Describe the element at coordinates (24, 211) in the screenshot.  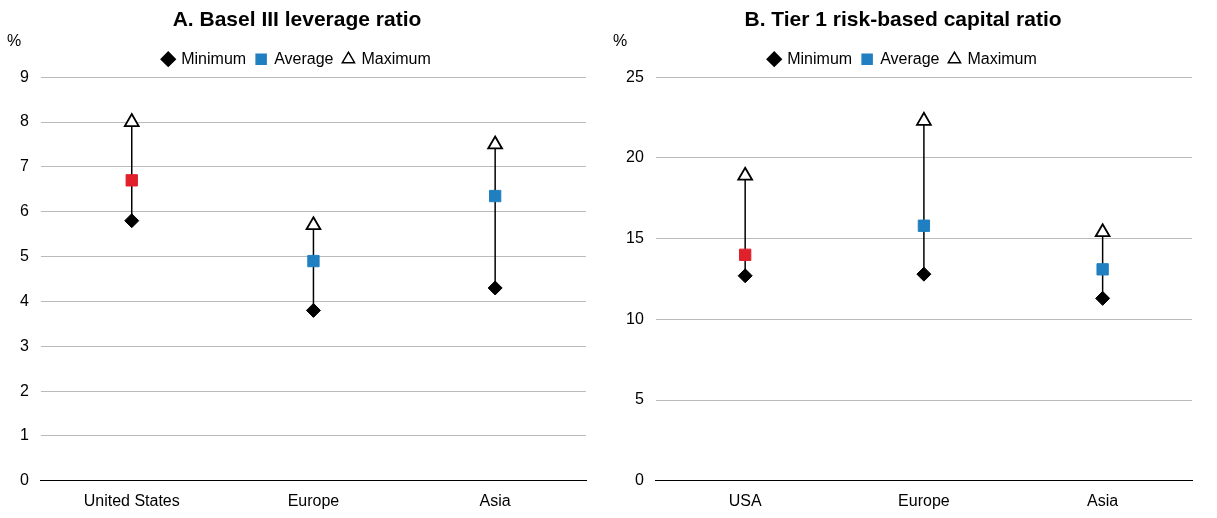
I see `y-tick-label: 6` at that location.